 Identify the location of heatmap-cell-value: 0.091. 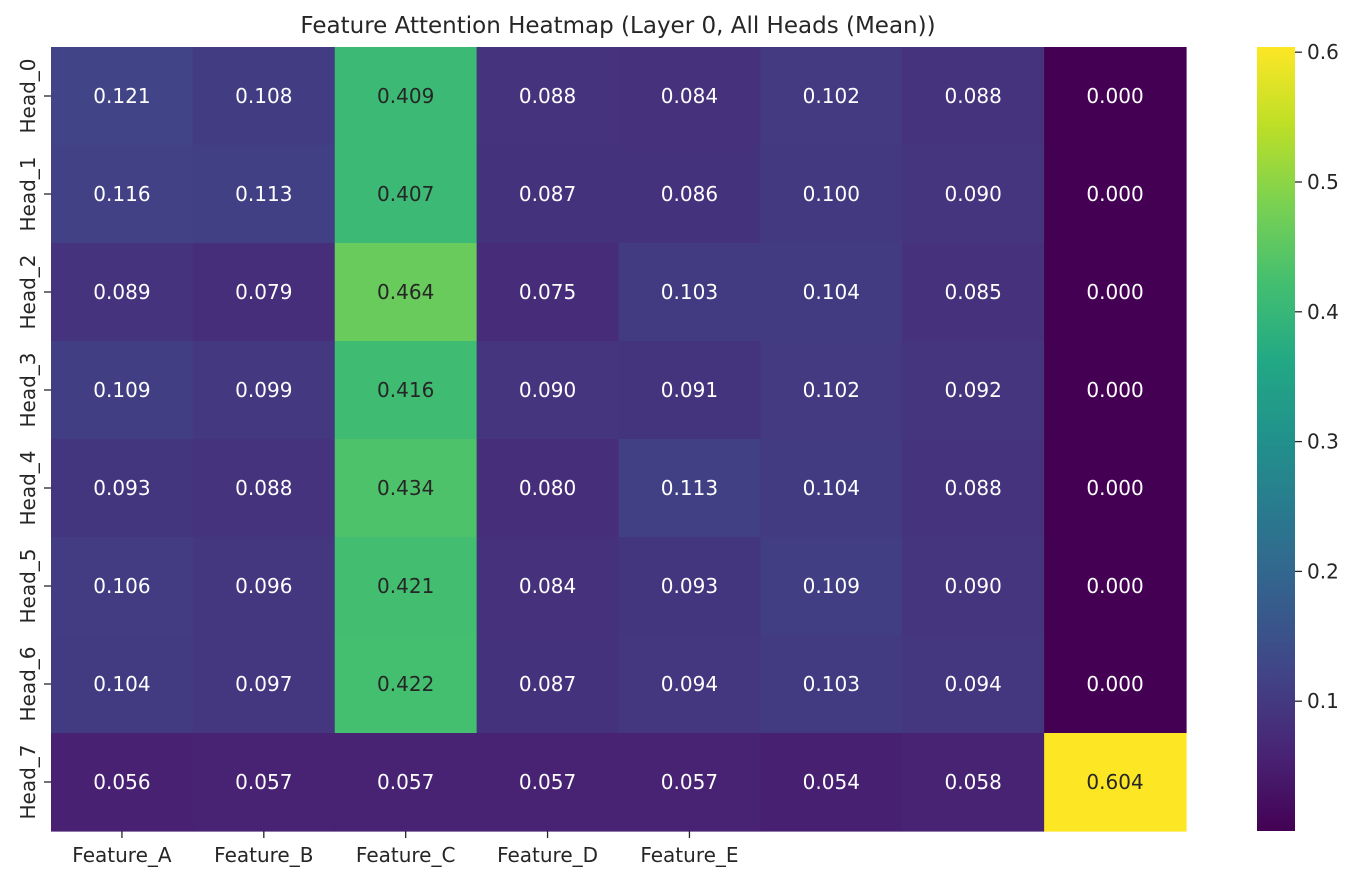
(689, 390).